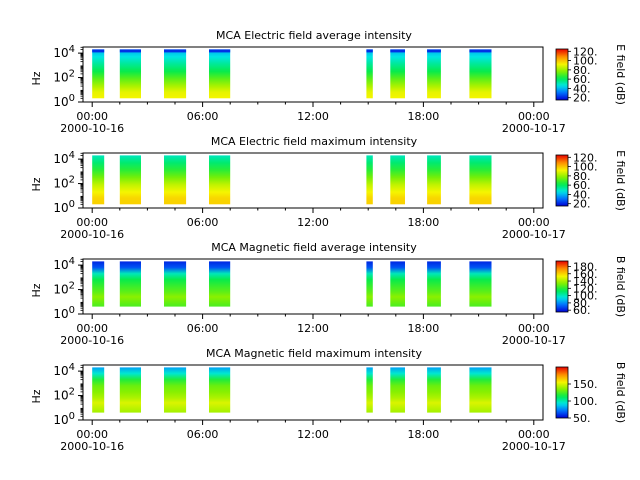  I want to click on date-start-label: 2000-10-16, so click(92, 128).